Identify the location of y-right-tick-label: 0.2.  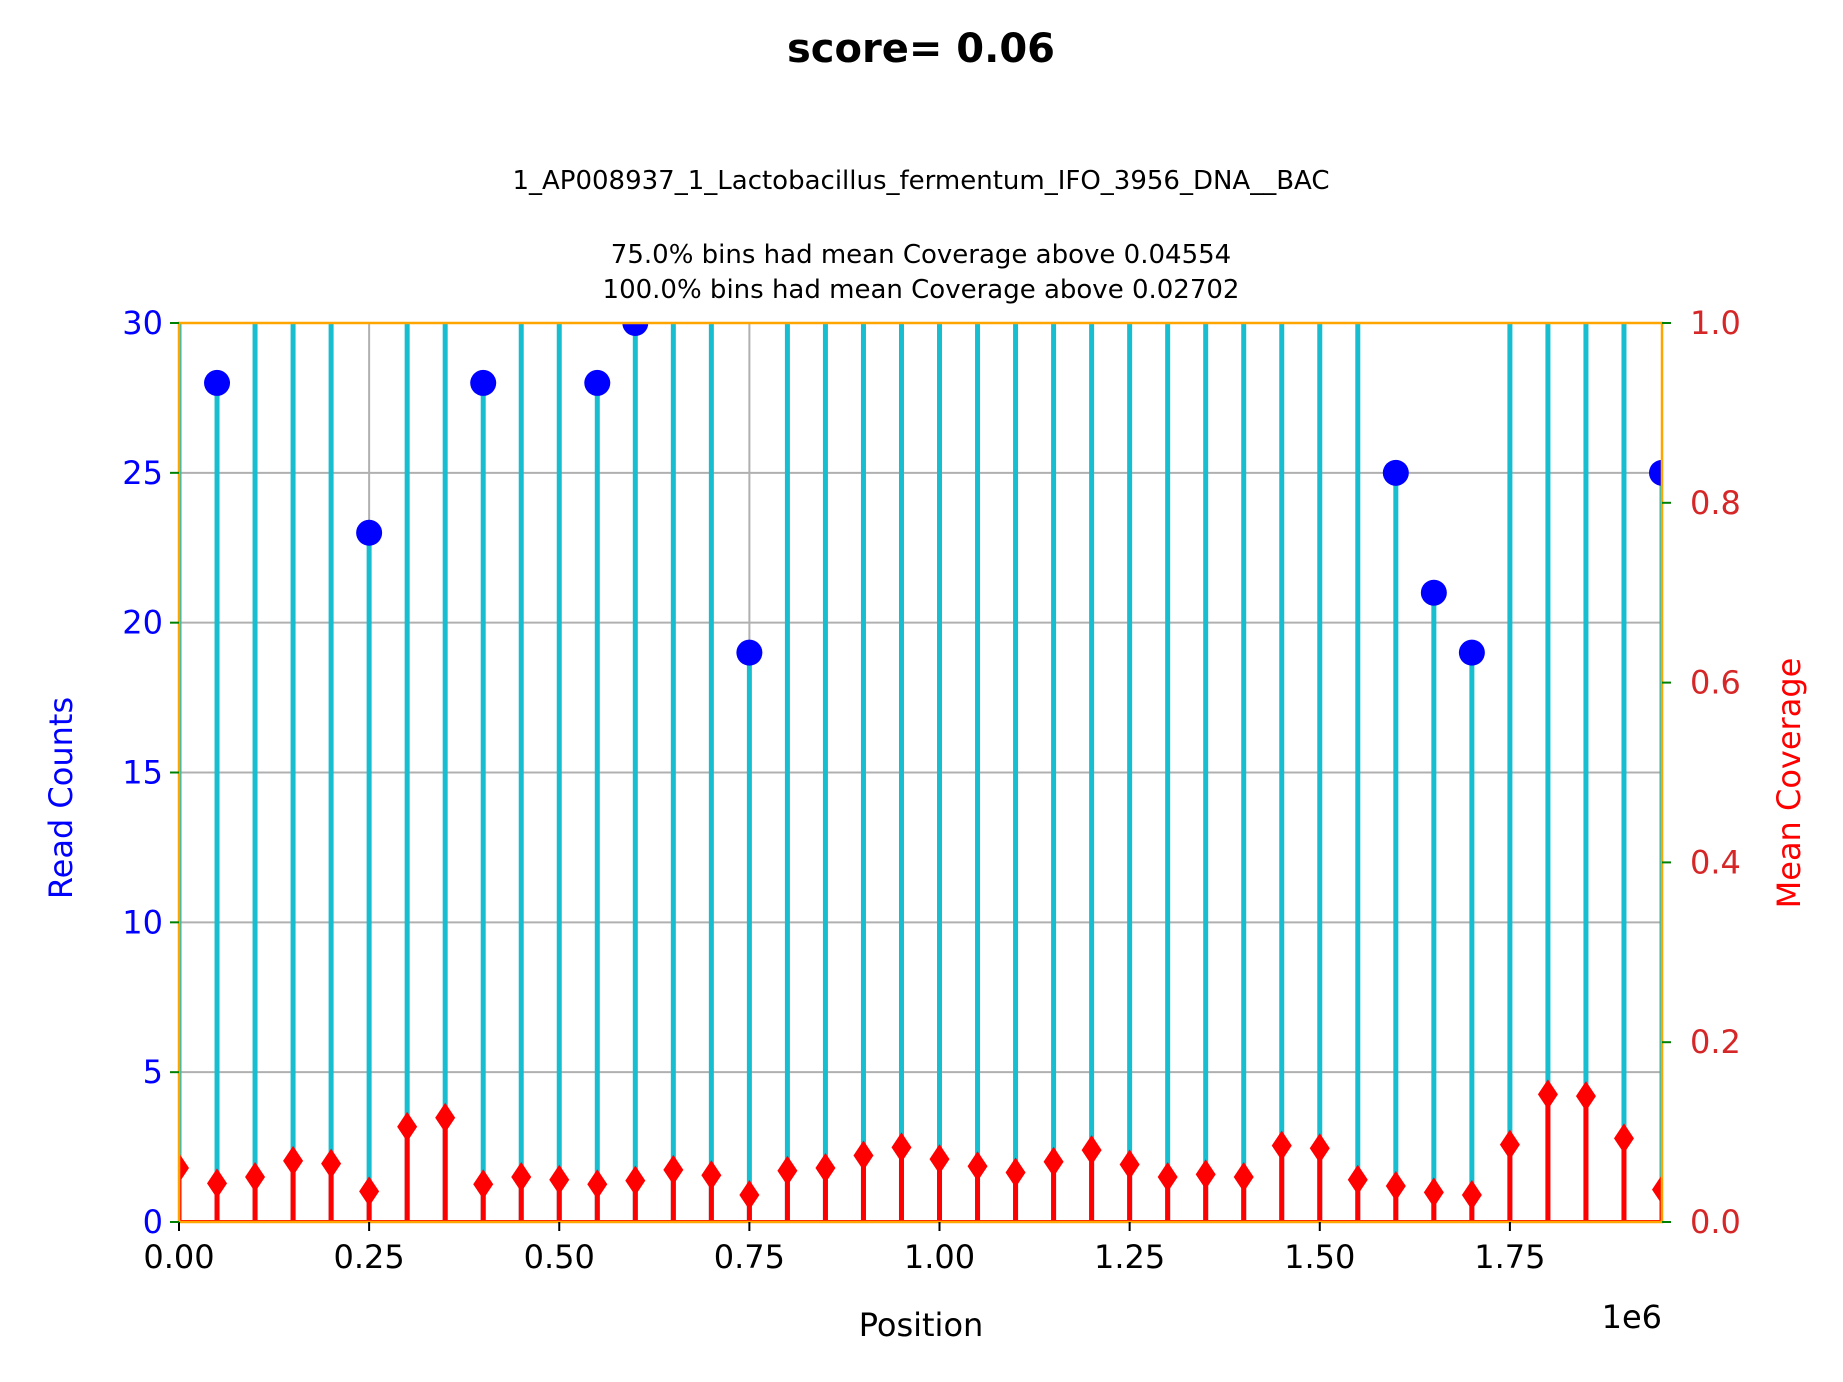
(1715, 1042).